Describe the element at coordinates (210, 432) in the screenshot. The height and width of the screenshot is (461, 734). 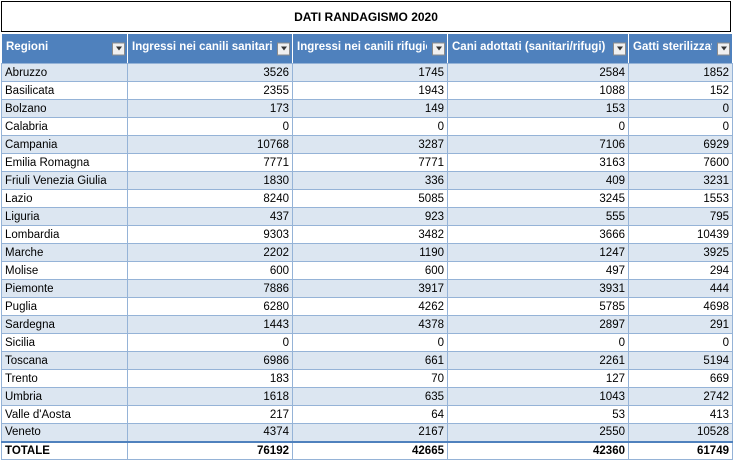
I see `value-cell: 4374` at that location.